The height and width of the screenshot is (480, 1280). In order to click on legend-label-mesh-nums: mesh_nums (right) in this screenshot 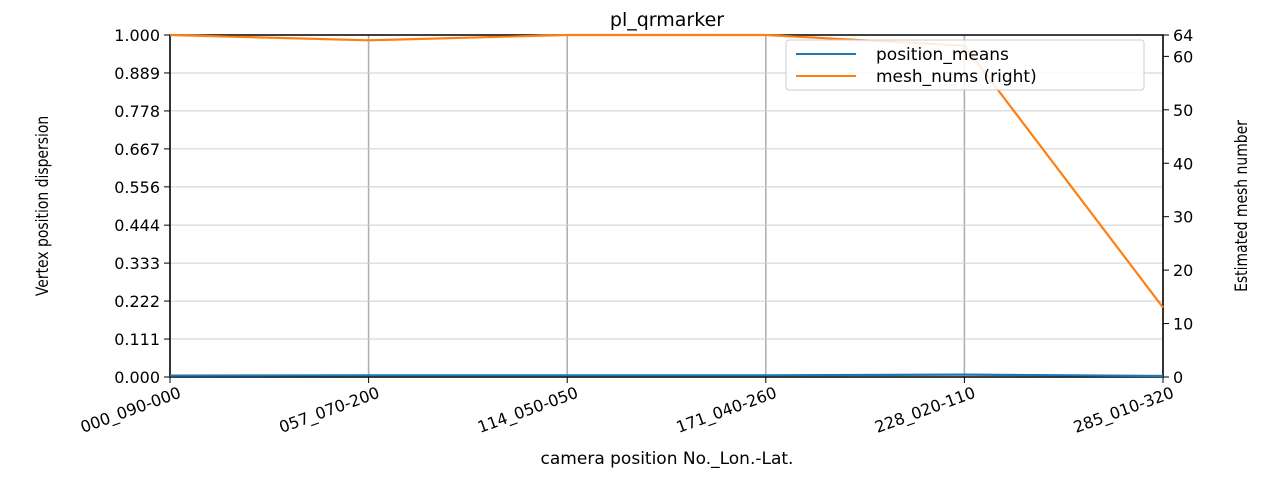, I will do `click(956, 77)`.